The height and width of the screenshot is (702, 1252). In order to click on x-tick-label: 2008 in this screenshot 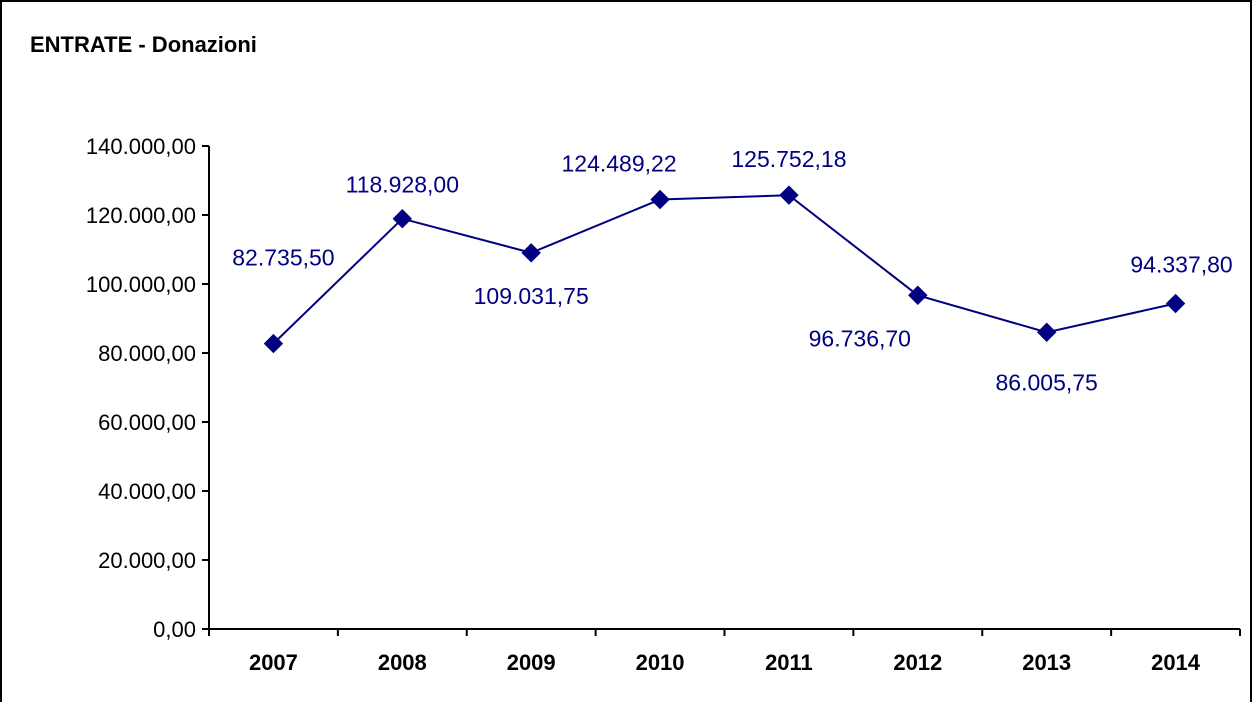, I will do `click(402, 662)`.